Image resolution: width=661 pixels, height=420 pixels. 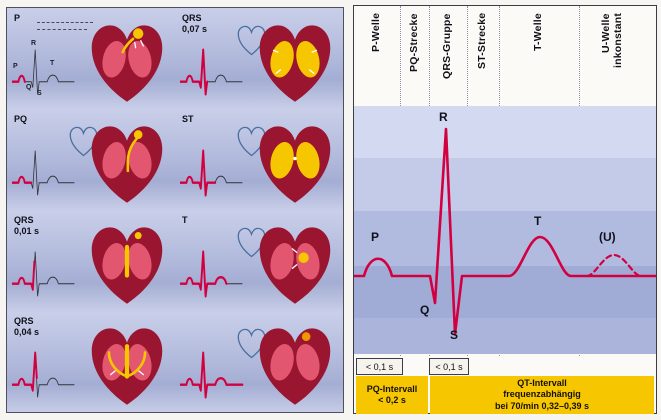 I want to click on column-label-st-strecke: ST-Strecke, so click(x=482, y=41).